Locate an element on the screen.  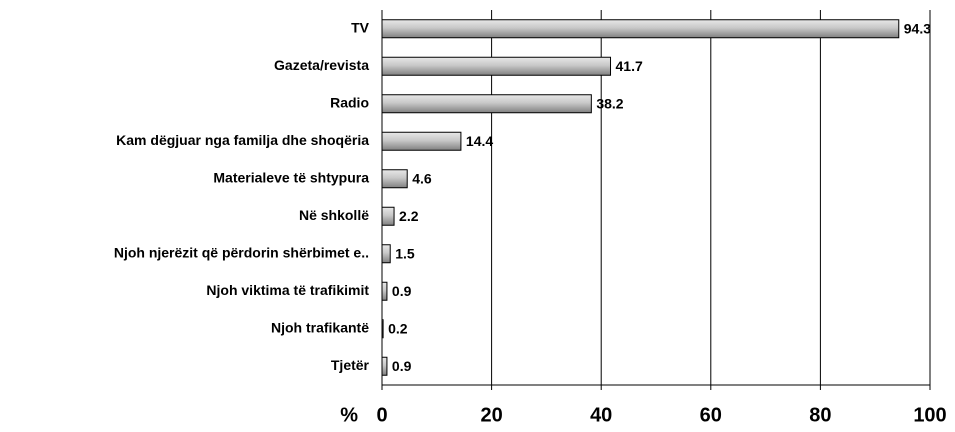
data-label: 1.5 is located at coordinates (405, 253).